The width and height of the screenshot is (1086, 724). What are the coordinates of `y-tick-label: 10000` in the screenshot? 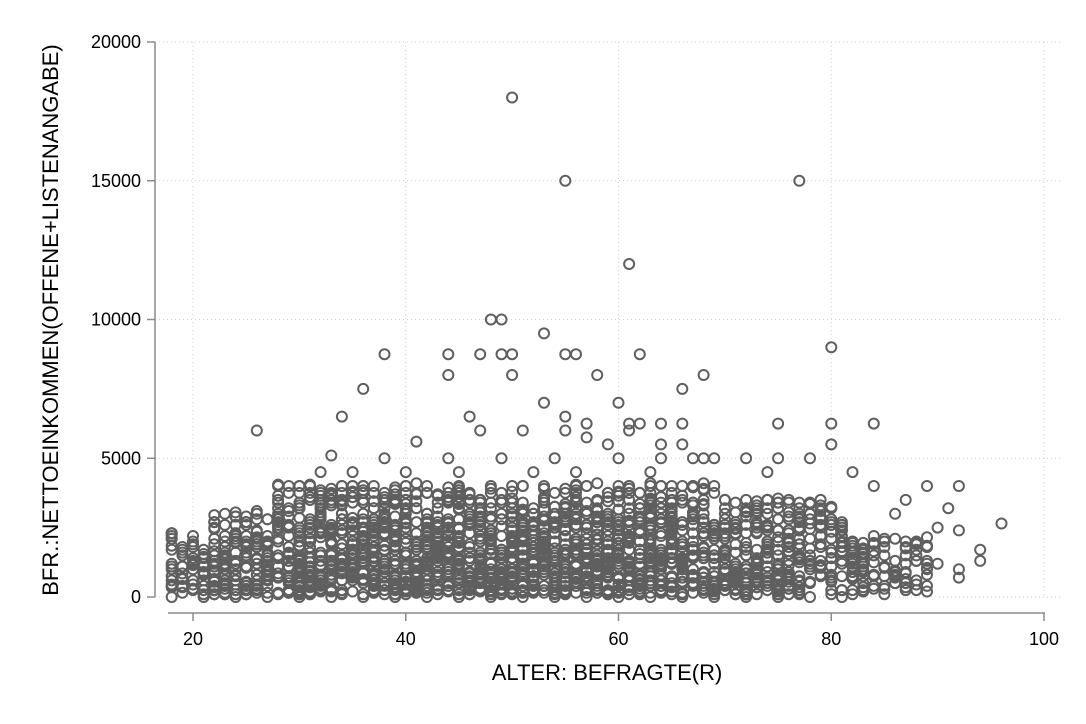 It's located at (116, 320).